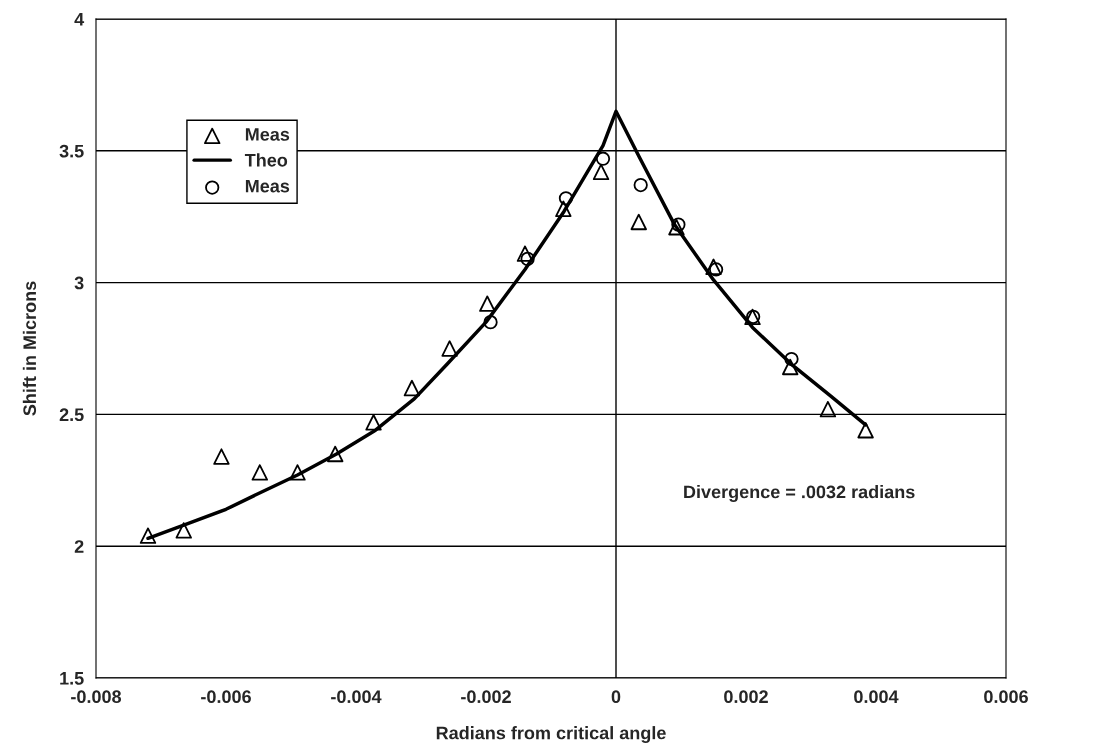 Image resolution: width=1102 pixels, height=743 pixels. What do you see at coordinates (71, 151) in the screenshot?
I see `y-tick-label: 3.5` at bounding box center [71, 151].